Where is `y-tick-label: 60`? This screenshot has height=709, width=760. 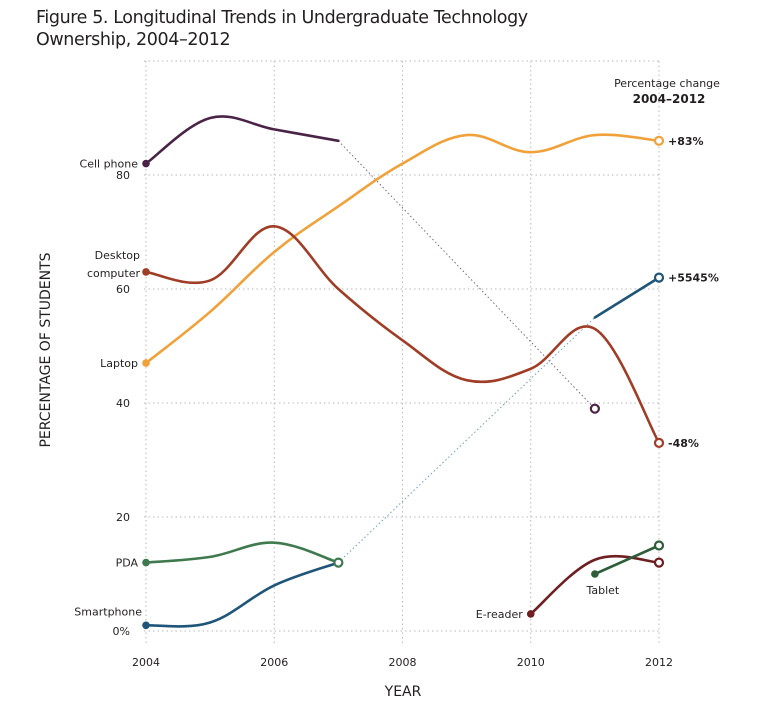 y-tick-label: 60 is located at coordinates (123, 289).